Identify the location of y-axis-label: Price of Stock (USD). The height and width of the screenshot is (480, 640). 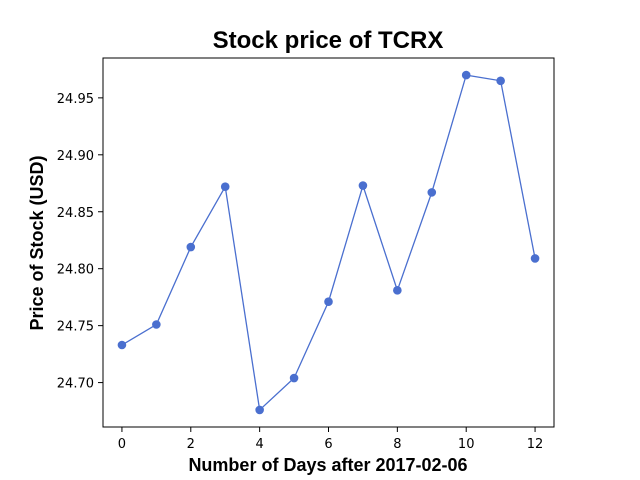
(37, 242).